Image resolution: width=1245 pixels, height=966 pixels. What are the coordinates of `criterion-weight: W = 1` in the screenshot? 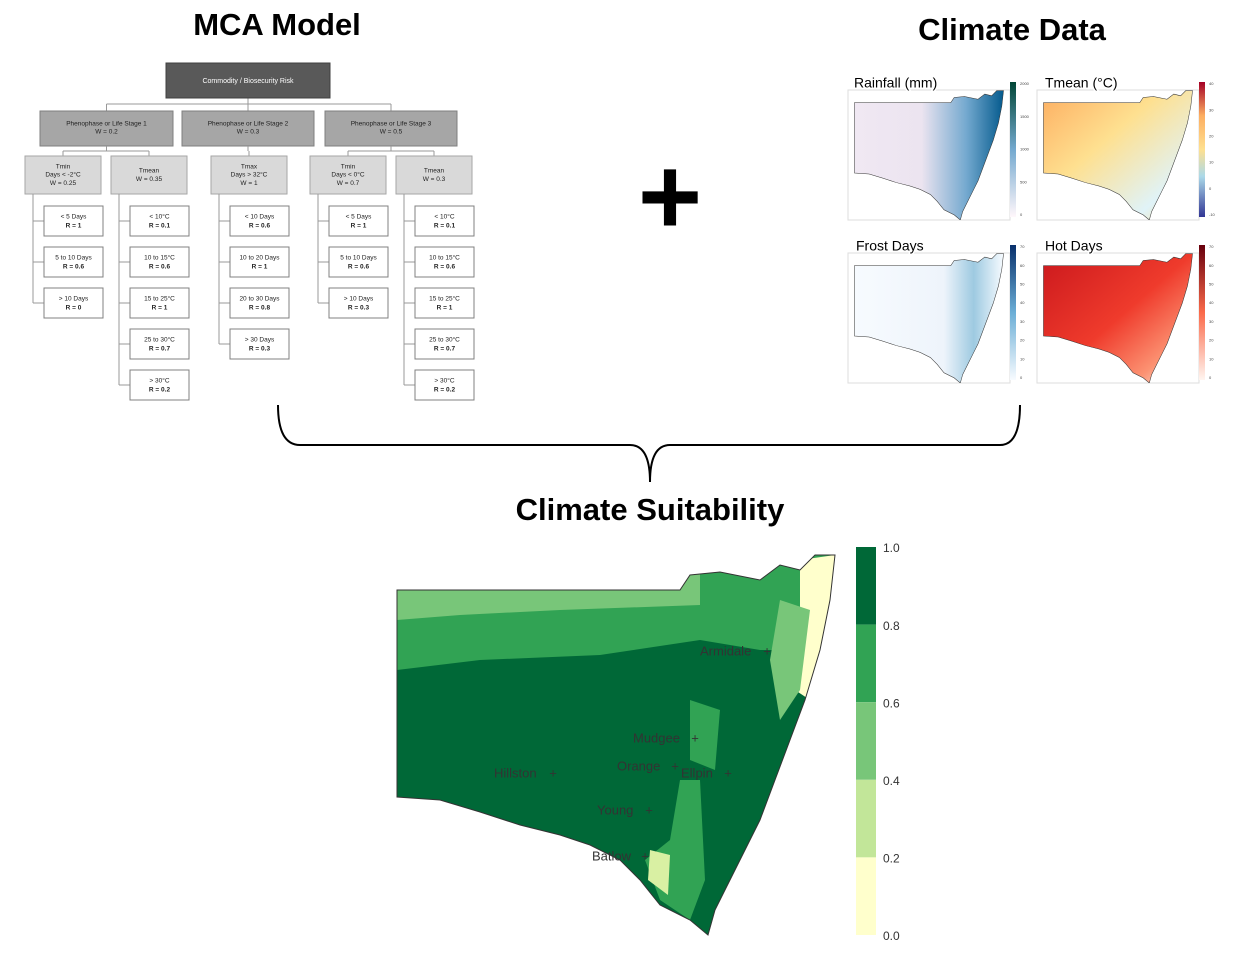 It's located at (249, 183).